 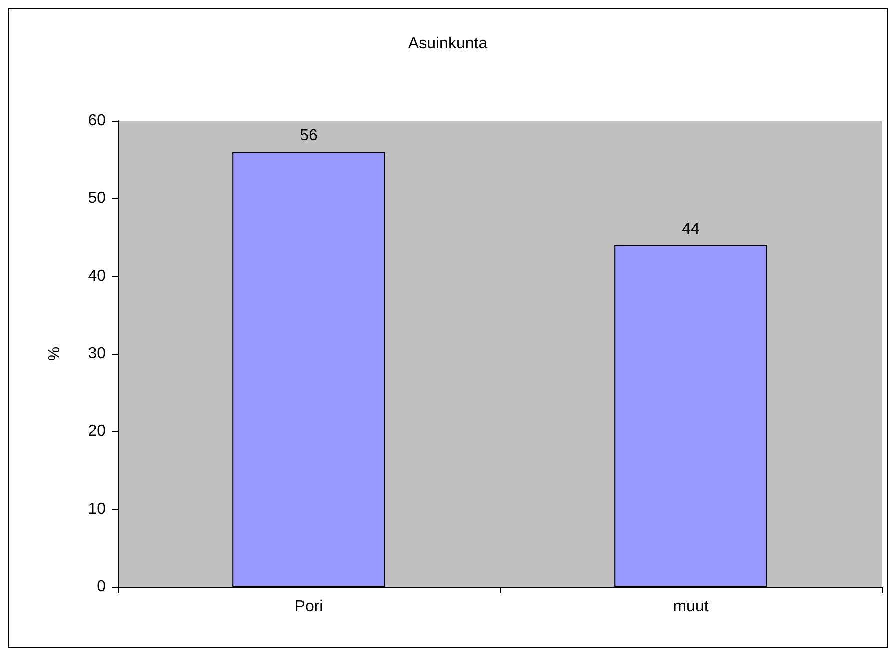 What do you see at coordinates (101, 587) in the screenshot?
I see `y-tick-label: 0` at bounding box center [101, 587].